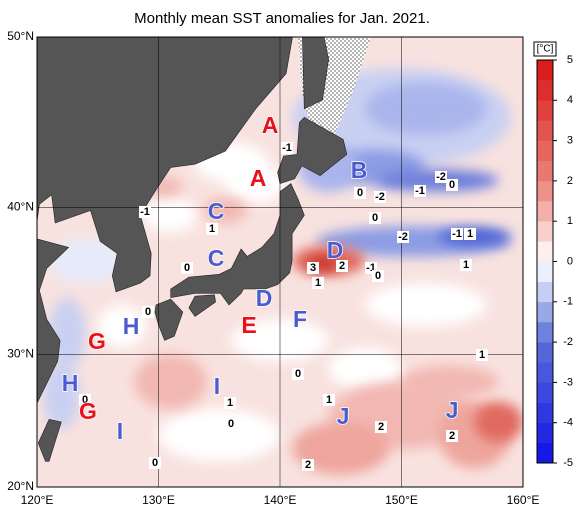 This screenshot has height=512, width=585. I want to click on lon-tick-label: 140°E, so click(280, 500).